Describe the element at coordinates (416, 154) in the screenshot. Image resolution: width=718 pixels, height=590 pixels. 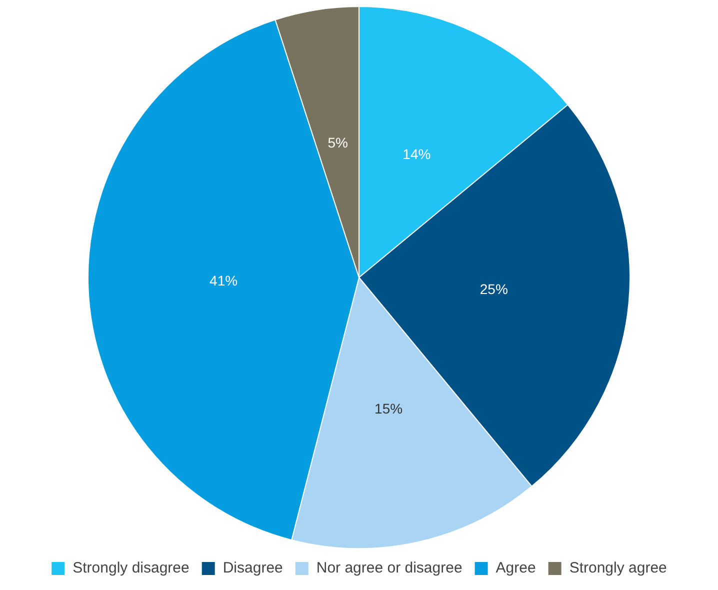
I see `data-label: 14%` at that location.